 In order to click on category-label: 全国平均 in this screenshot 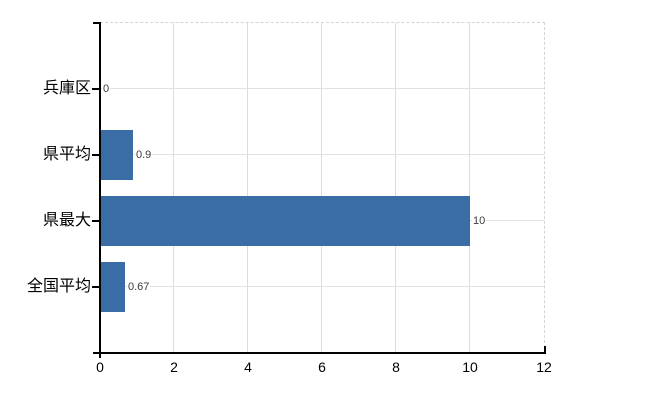, I will do `click(58, 286)`.